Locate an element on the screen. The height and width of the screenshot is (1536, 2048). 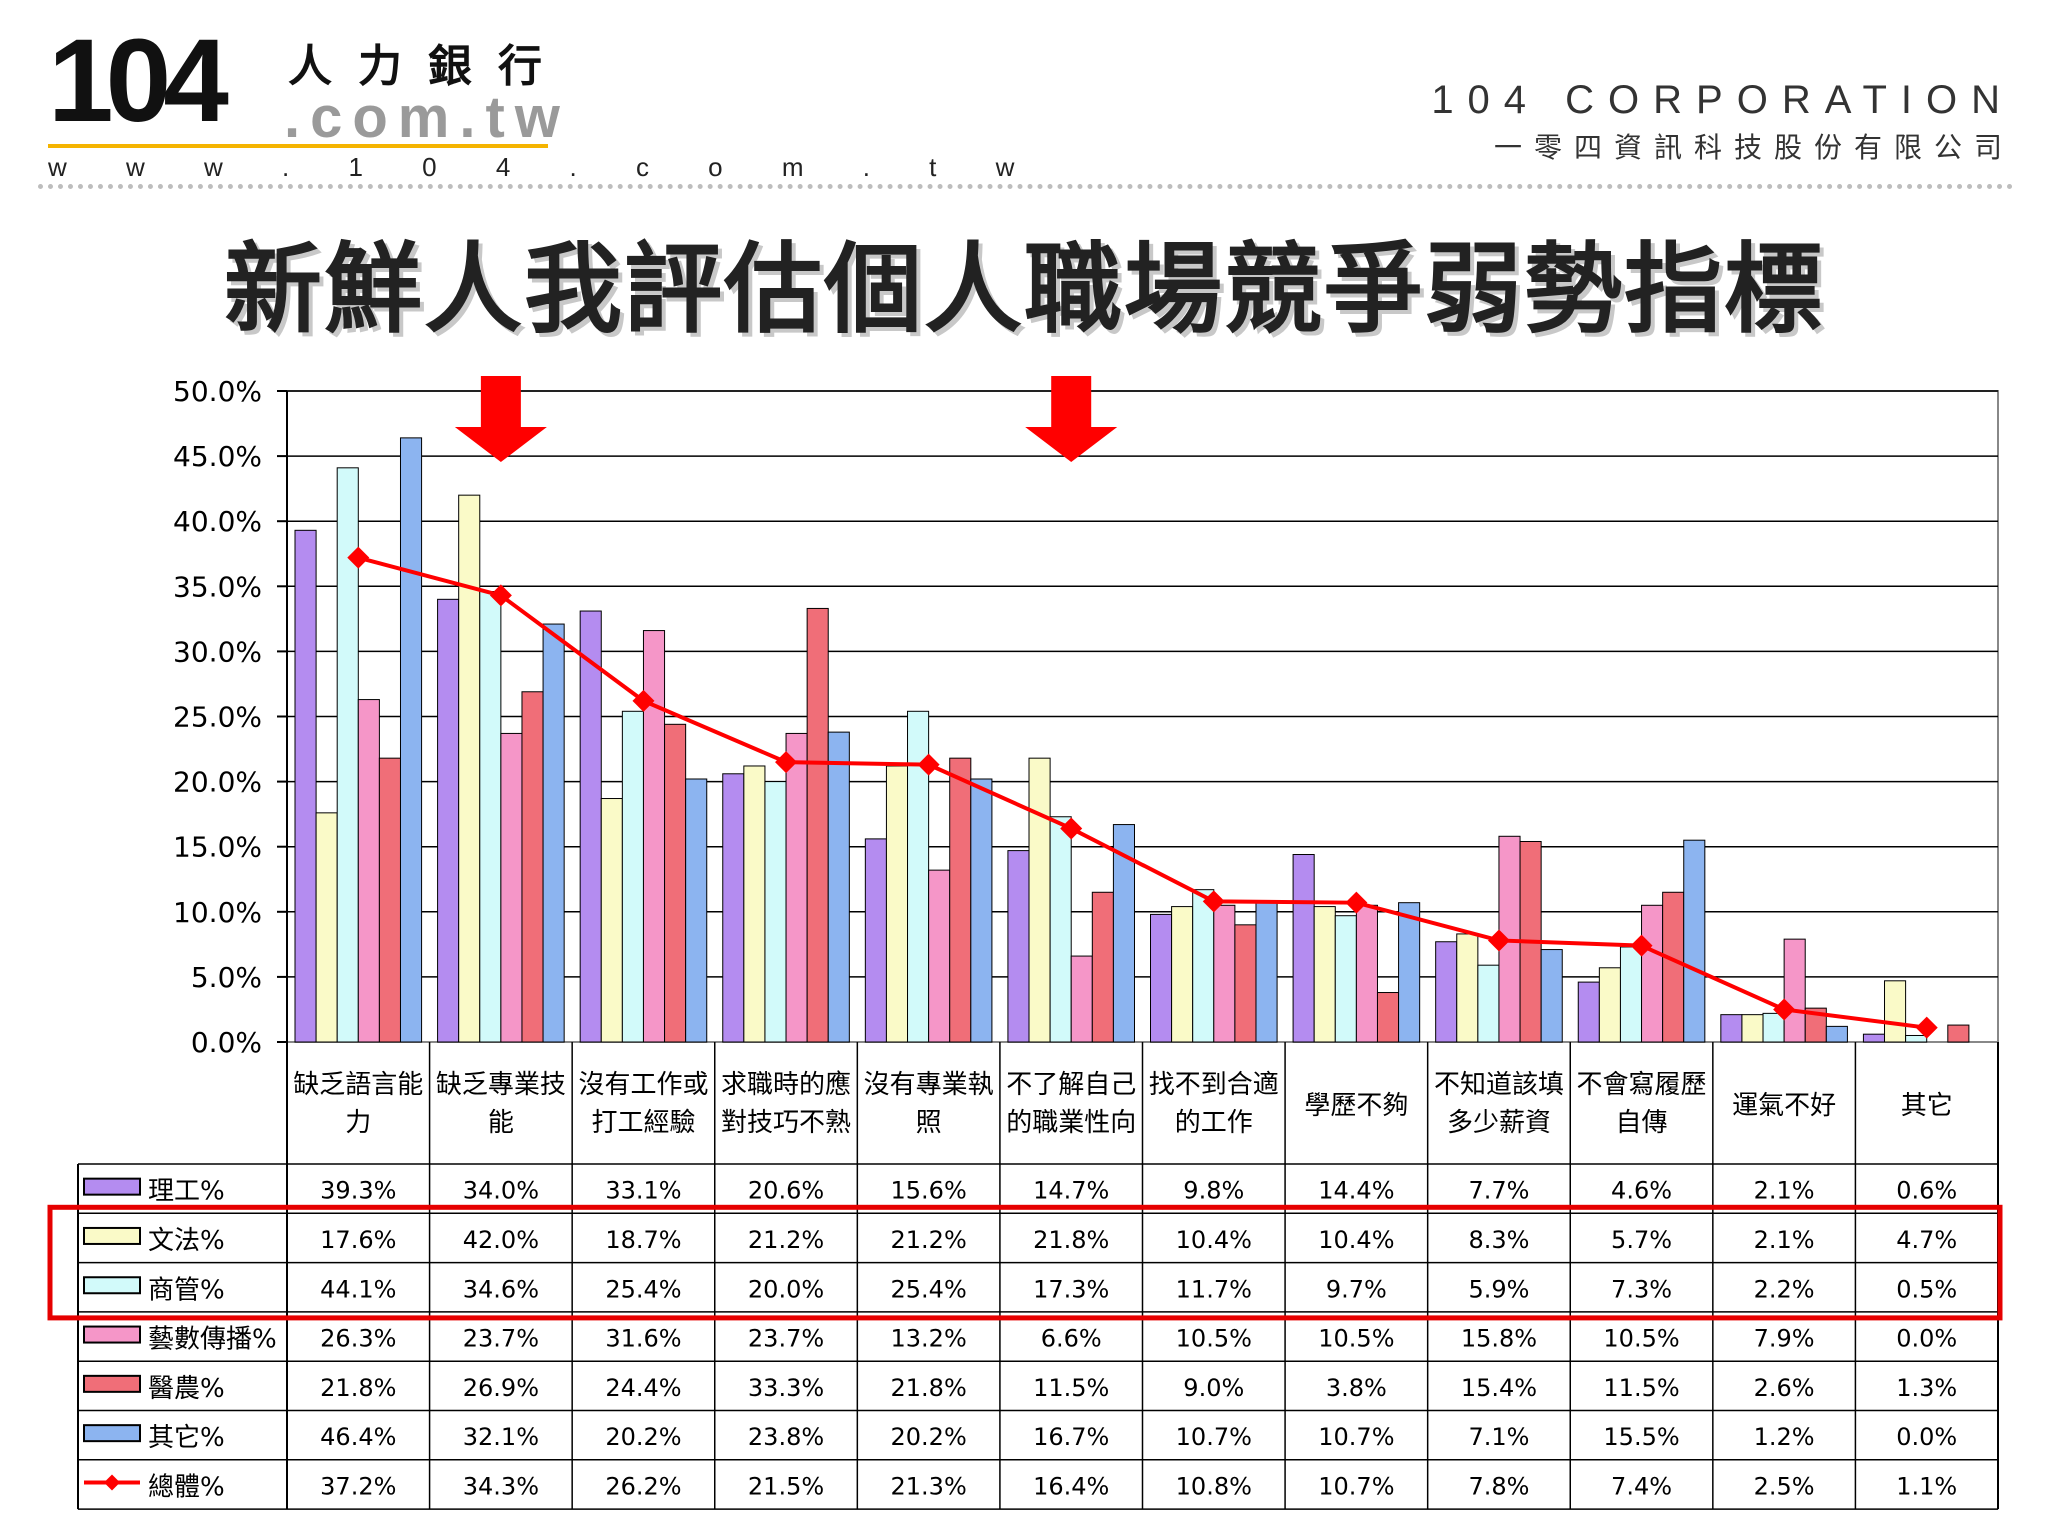
table-cell-value: 7.8% is located at coordinates (1498, 1486).